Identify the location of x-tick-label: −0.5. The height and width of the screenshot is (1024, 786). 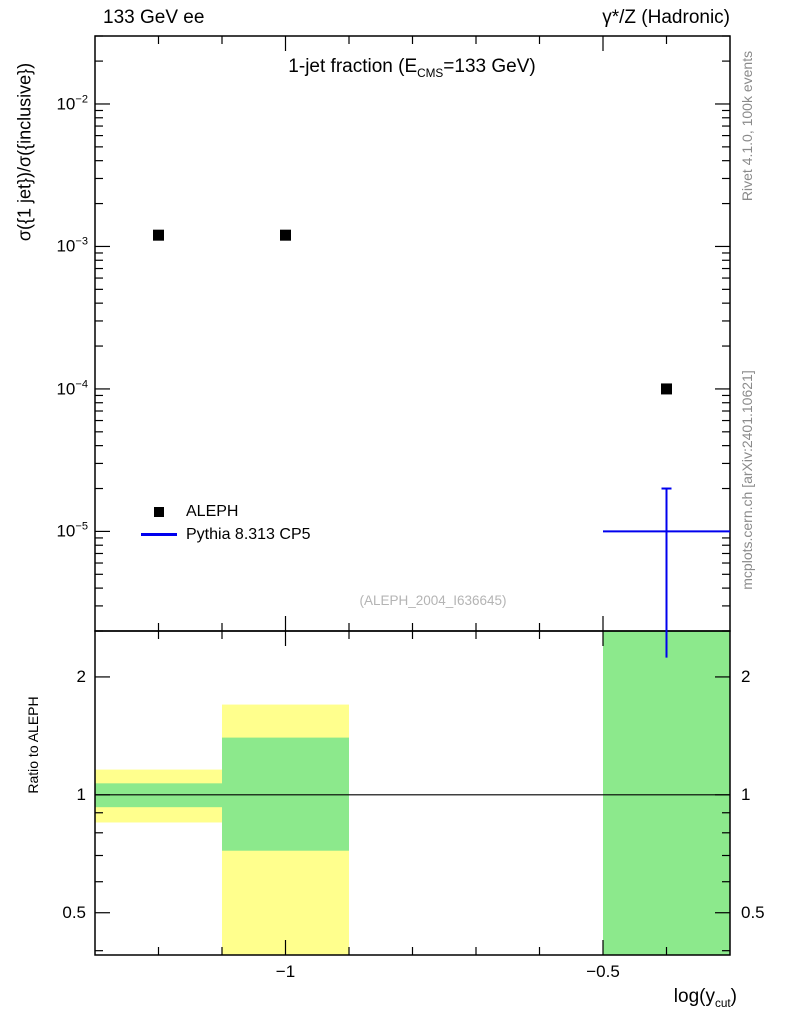
(603, 971).